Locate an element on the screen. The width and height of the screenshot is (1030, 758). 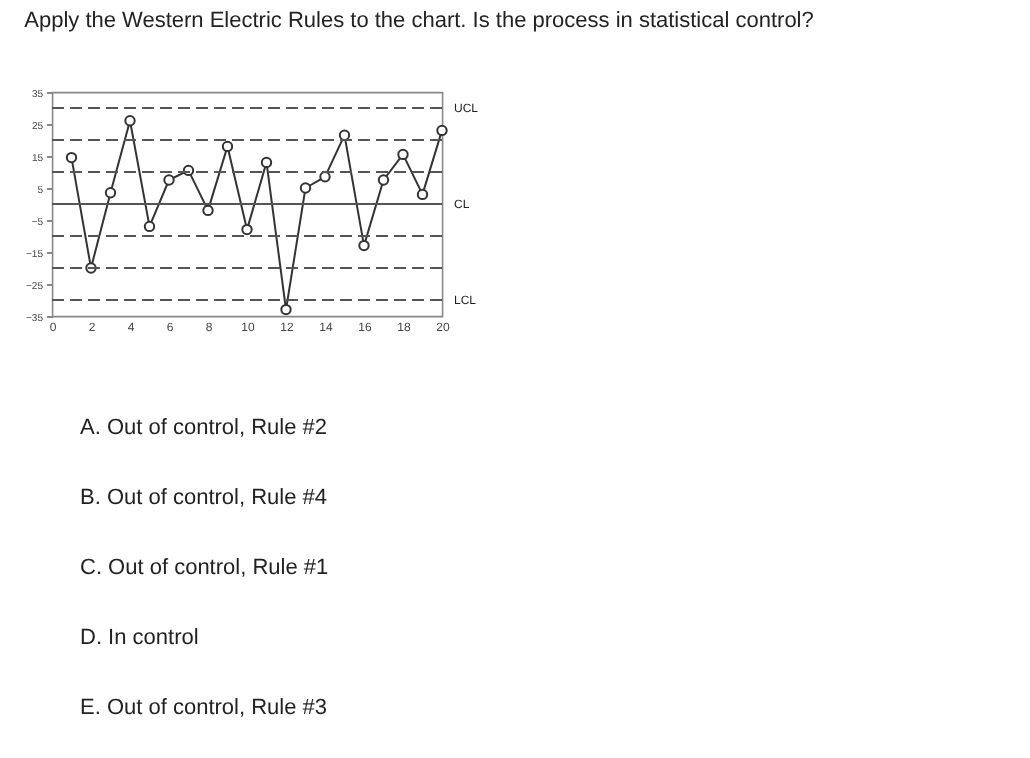
text: E. Out of control, Rule #3 is located at coordinates (204, 708).